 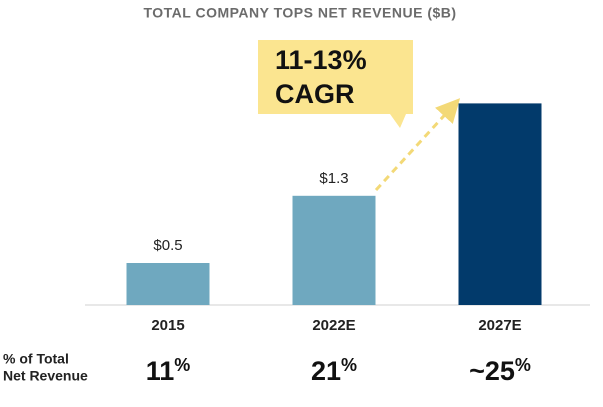 What do you see at coordinates (500, 370) in the screenshot?
I see `row-value: ~25%` at bounding box center [500, 370].